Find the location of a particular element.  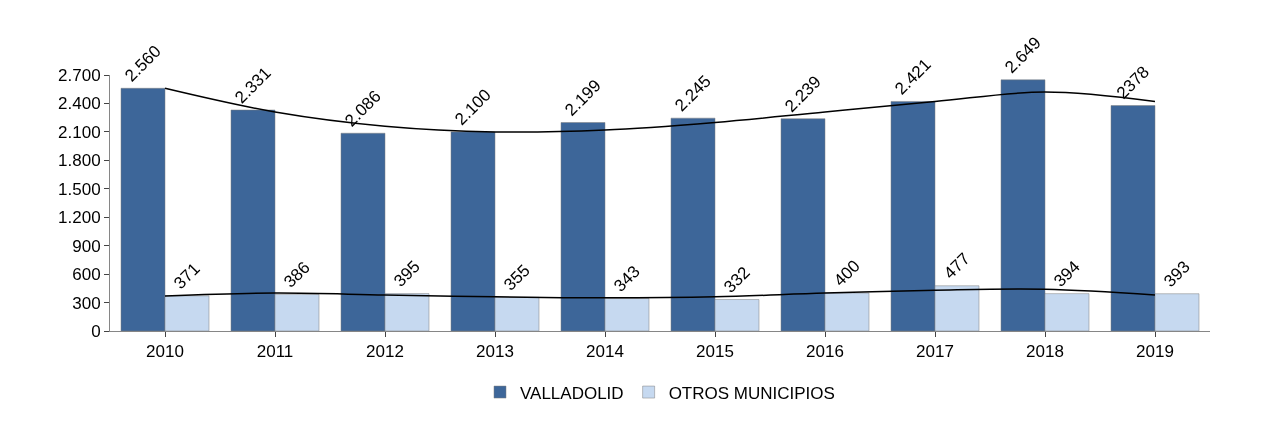

x-tick-label: 2011 is located at coordinates (275, 352).